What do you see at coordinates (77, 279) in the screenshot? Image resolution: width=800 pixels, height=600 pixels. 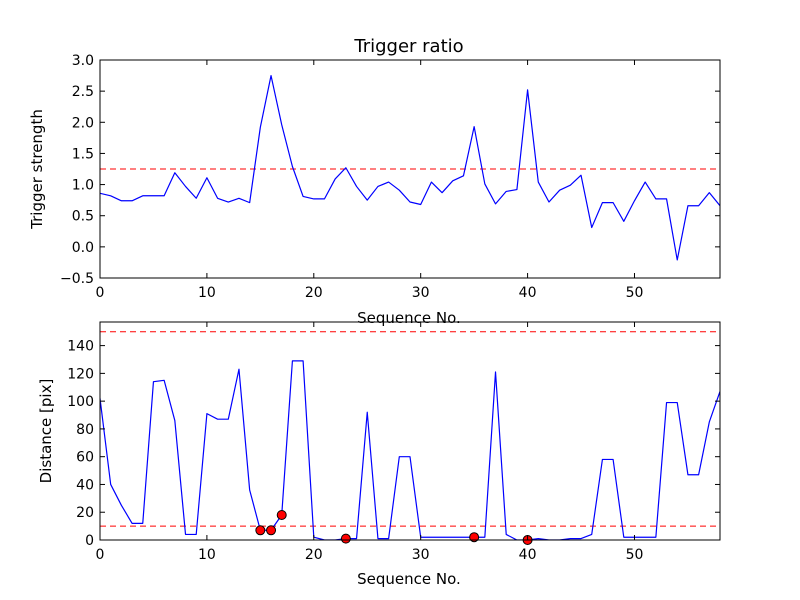 I see `y-tick-label: −0.5` at bounding box center [77, 279].